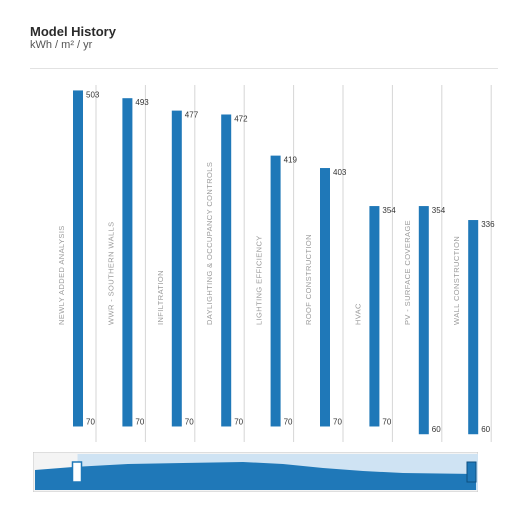 The height and width of the screenshot is (516, 509). What do you see at coordinates (142, 102) in the screenshot?
I see `value-label-high: 493` at bounding box center [142, 102].